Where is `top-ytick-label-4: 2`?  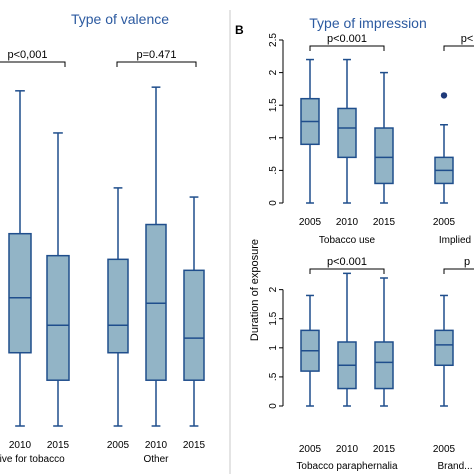
top-ytick-label-4: 2 is located at coordinates (273, 72).